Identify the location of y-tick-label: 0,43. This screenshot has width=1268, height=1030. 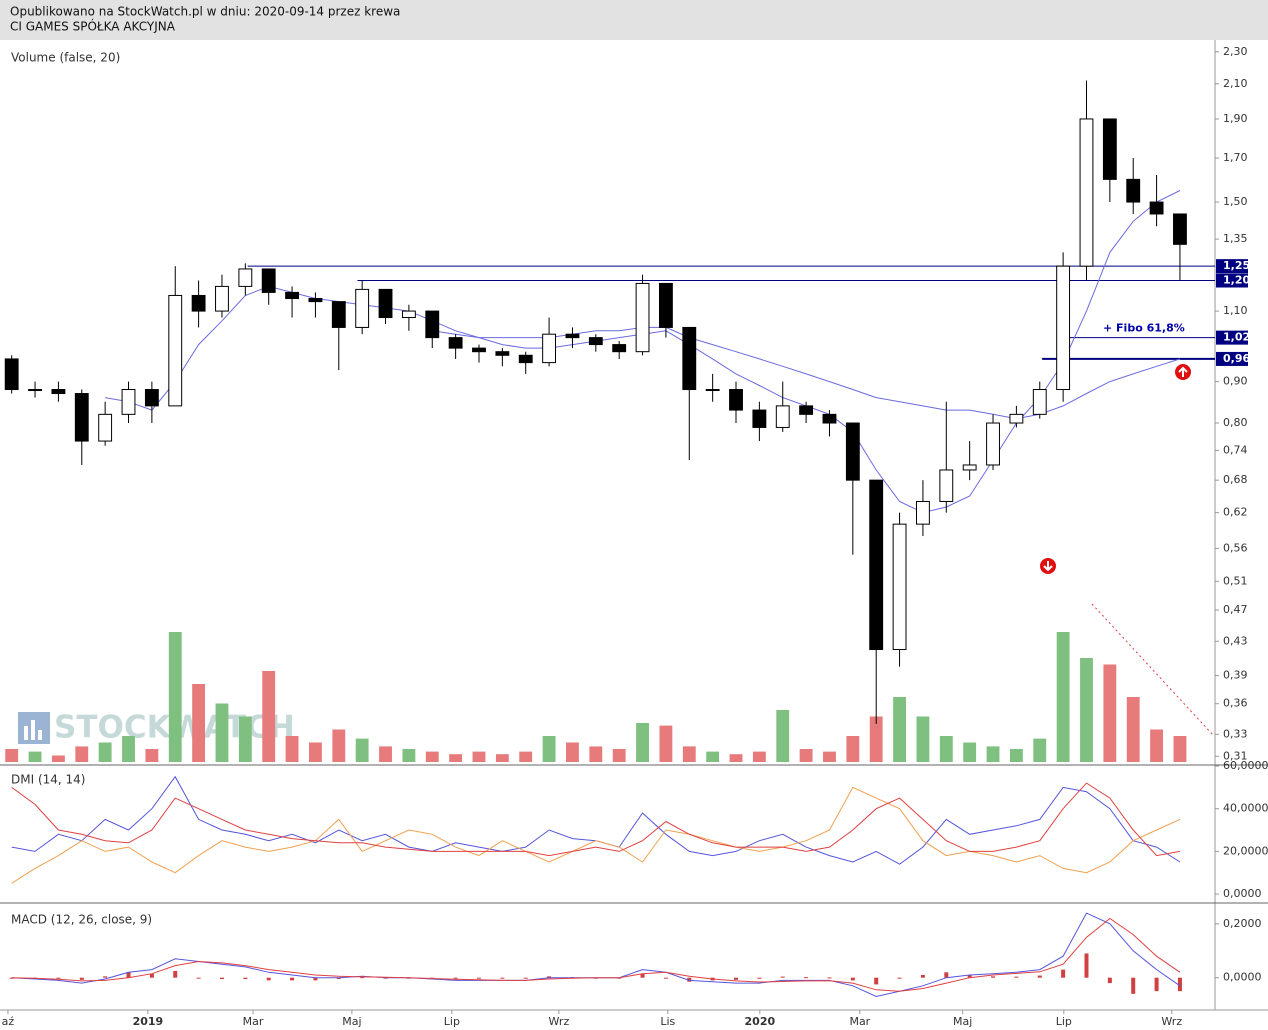
(1235, 640).